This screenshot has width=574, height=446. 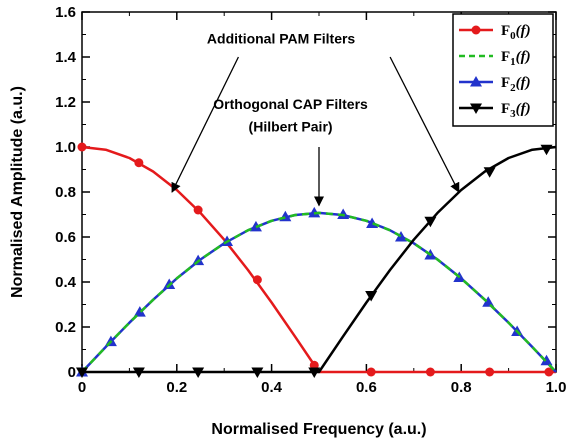 I want to click on y-tick-label: 1.6, so click(x=65, y=12).